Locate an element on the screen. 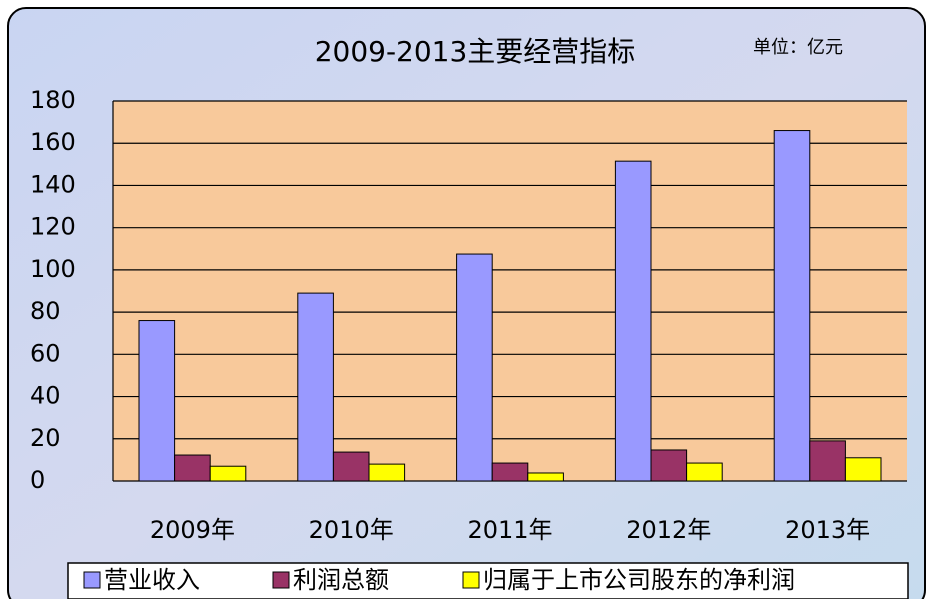 The height and width of the screenshot is (599, 930). legend-box is located at coordinates (488, 580).